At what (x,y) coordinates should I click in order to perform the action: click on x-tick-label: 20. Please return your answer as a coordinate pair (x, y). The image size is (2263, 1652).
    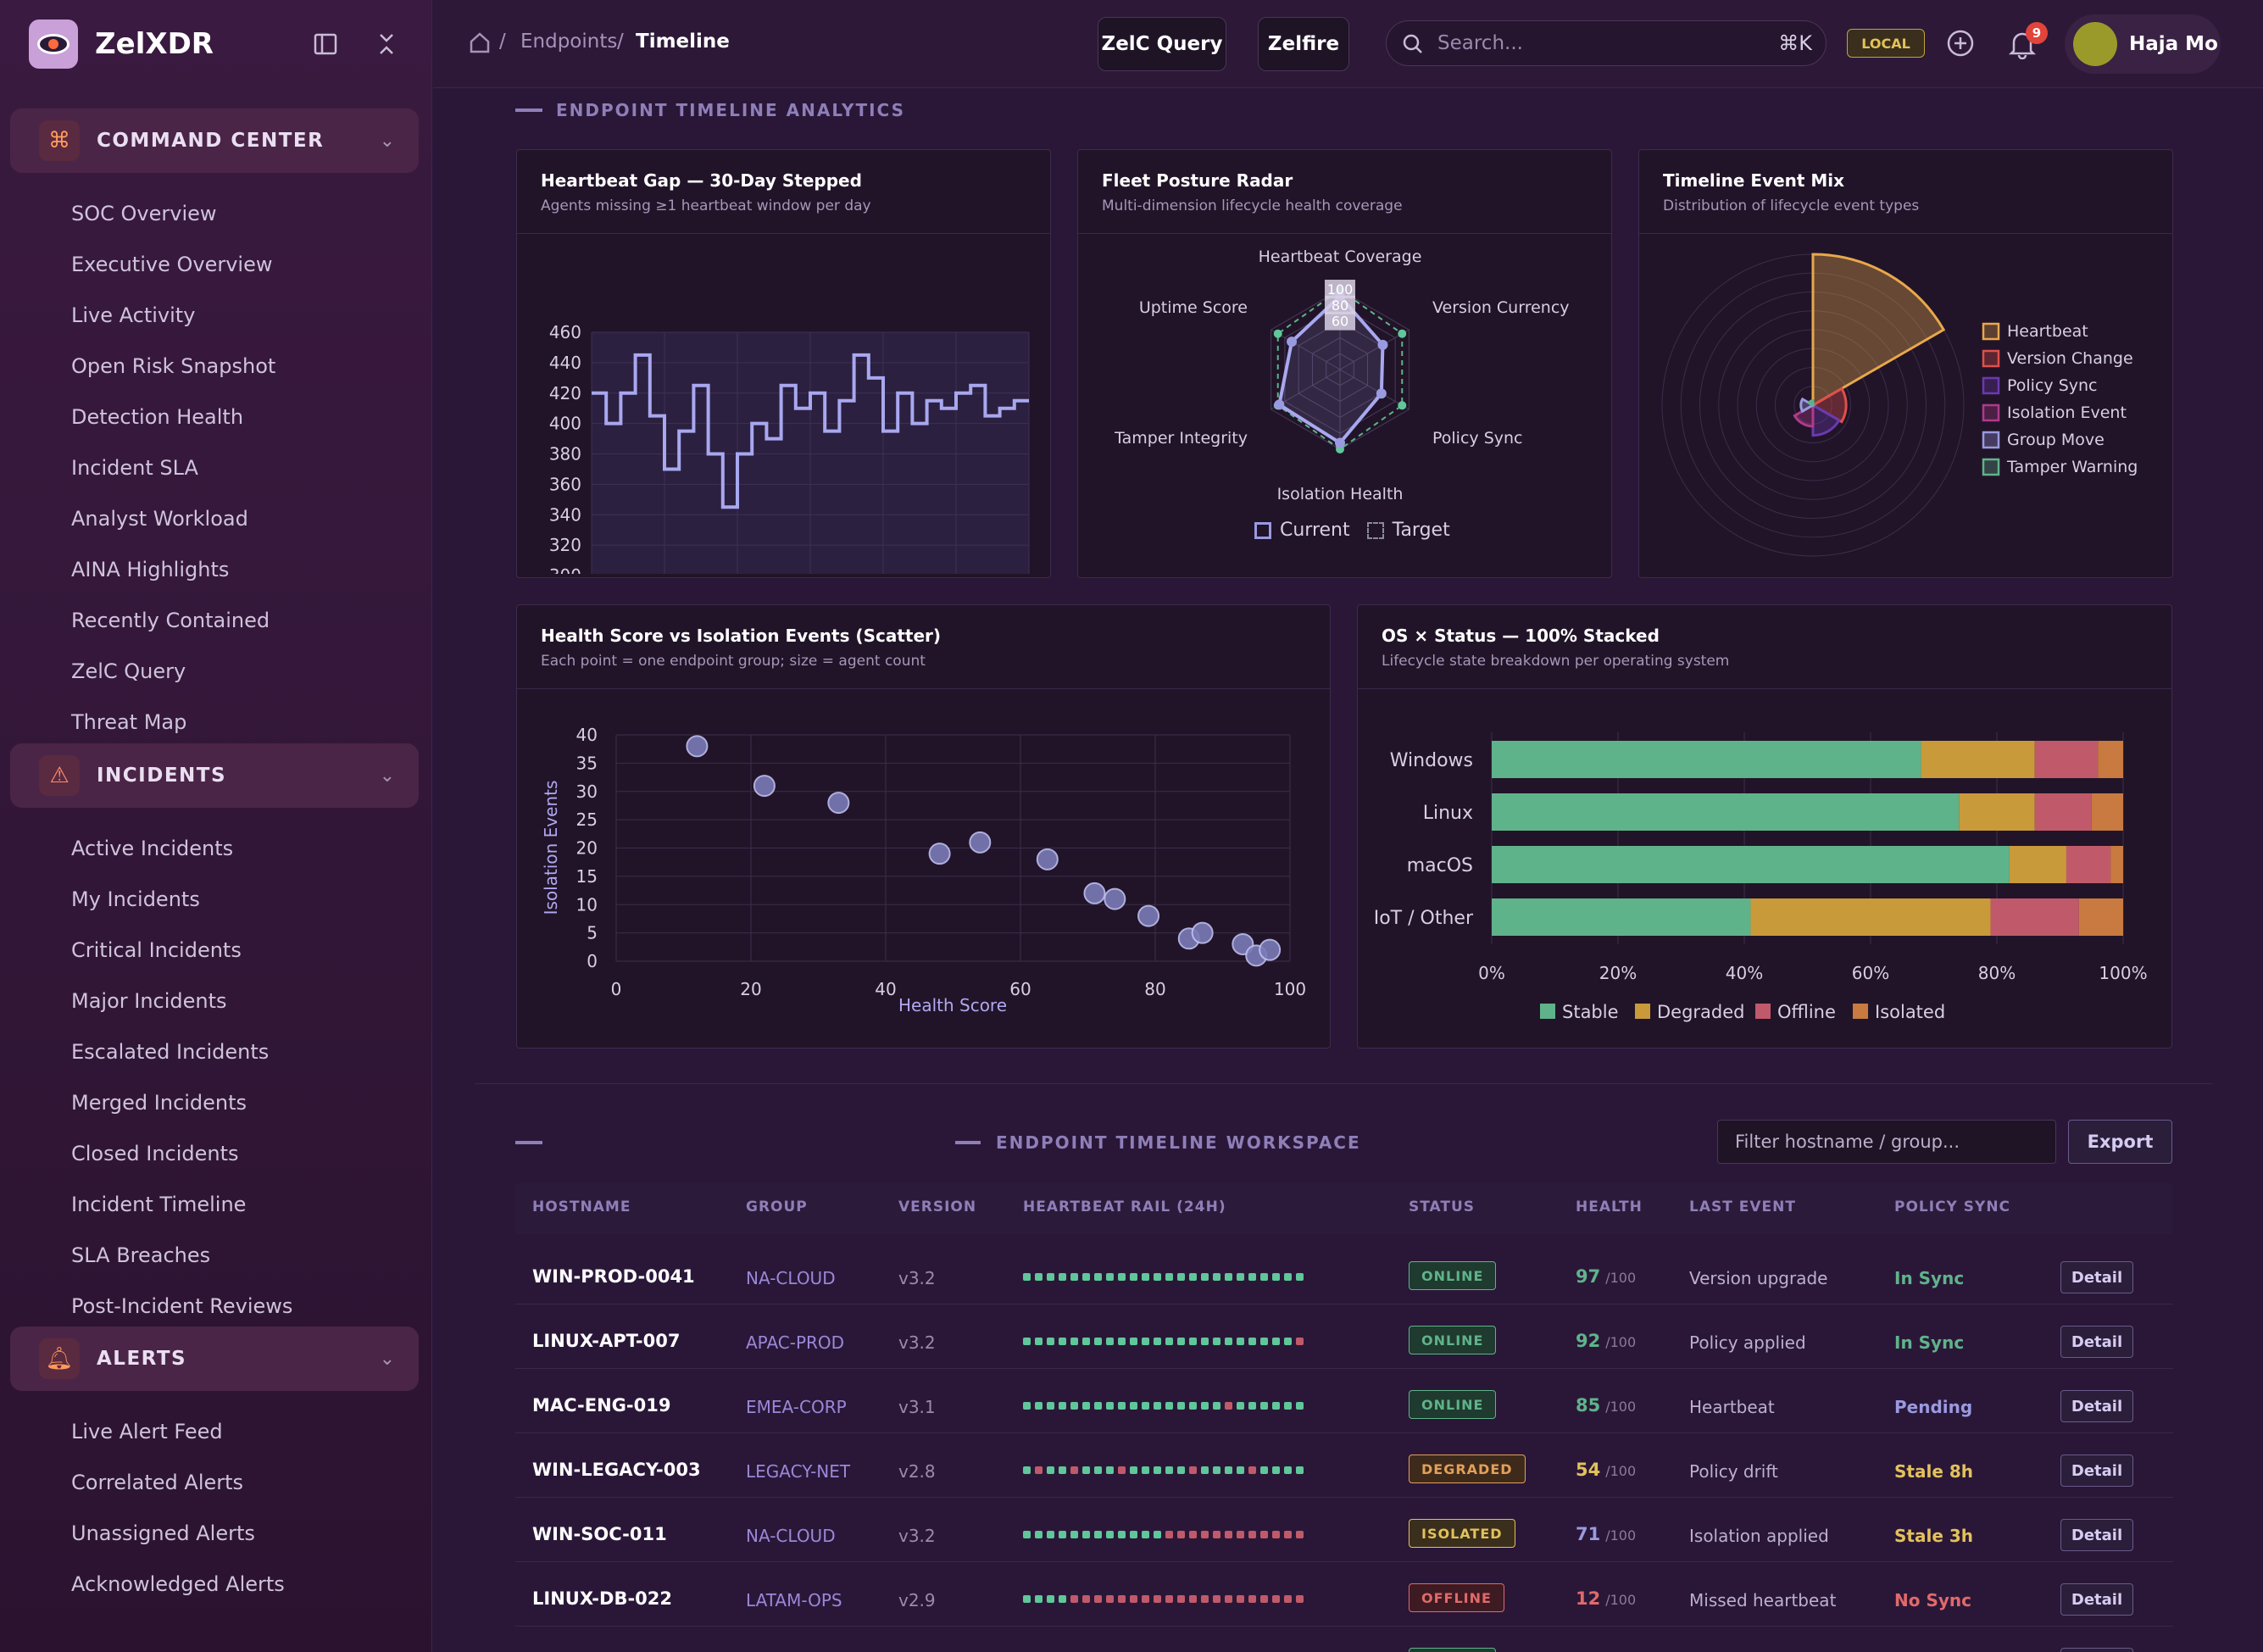
    Looking at the image, I should click on (750, 989).